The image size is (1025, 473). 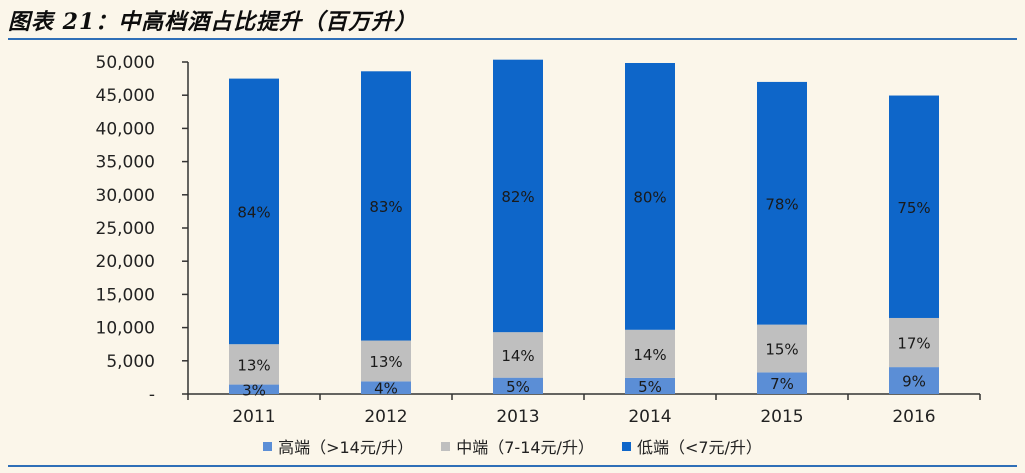 I want to click on y-tick-label: 30,000, so click(x=125, y=196).